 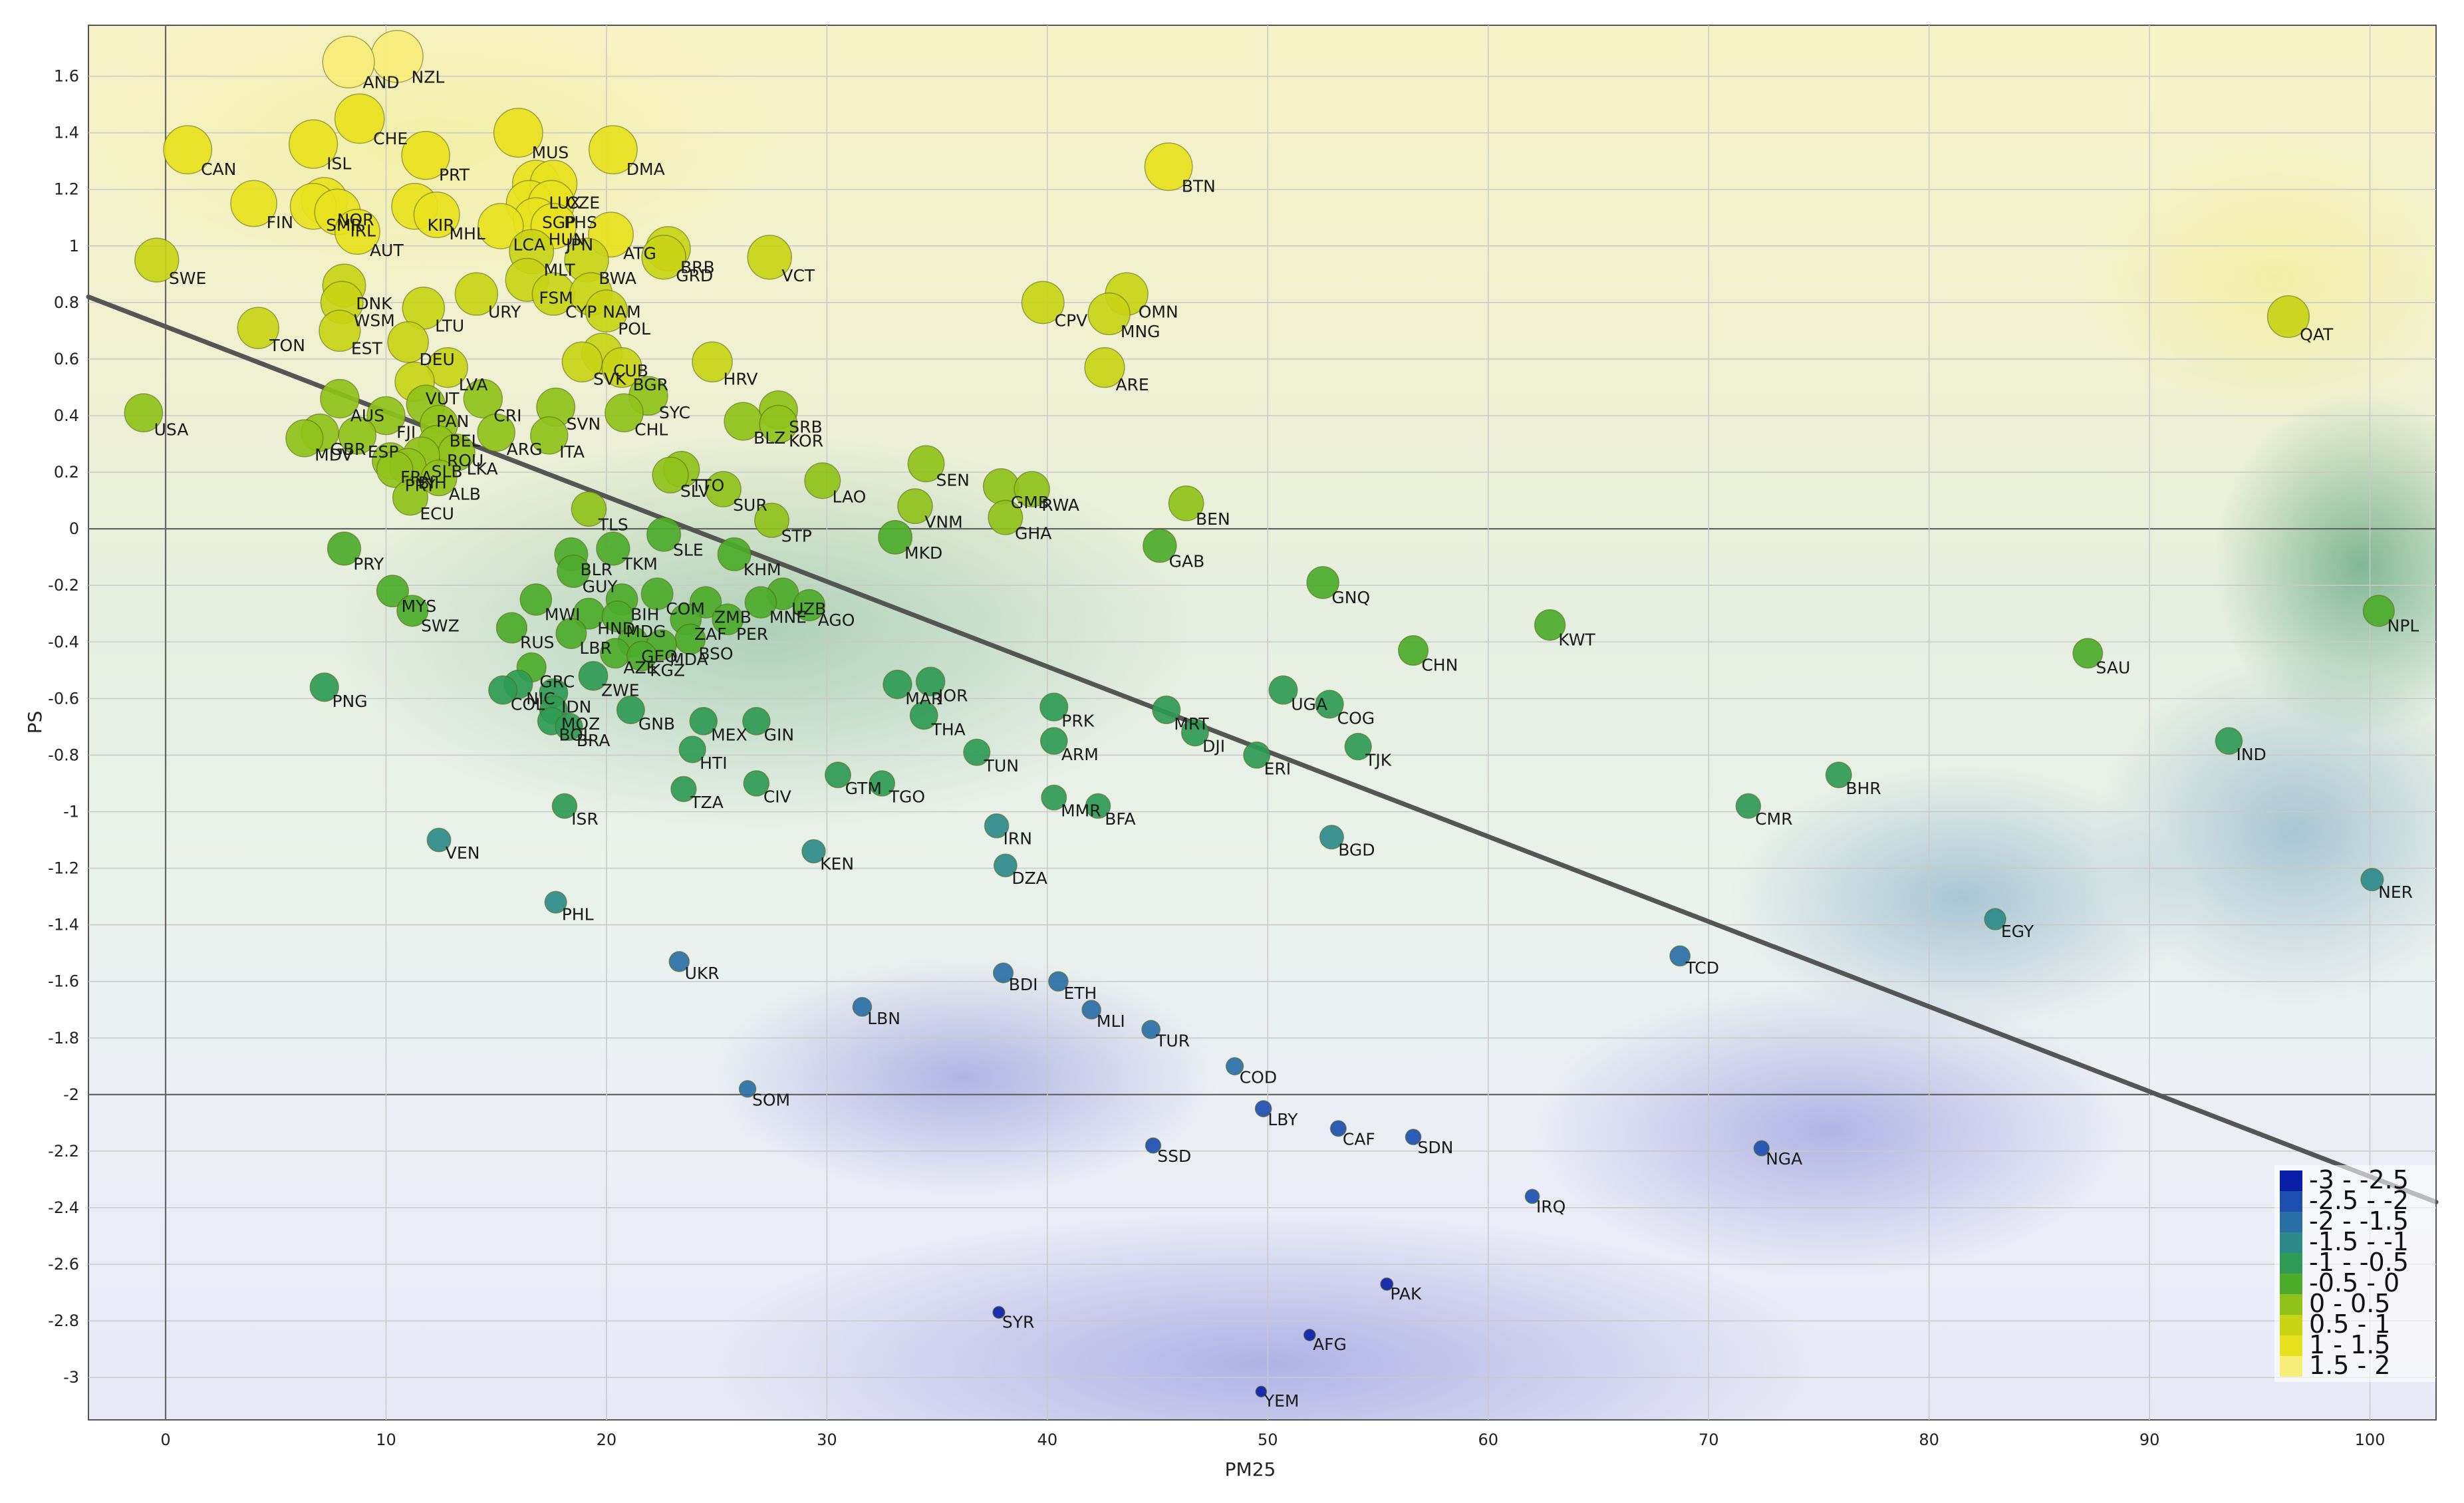 What do you see at coordinates (349, 701) in the screenshot?
I see `point-label: PNG` at bounding box center [349, 701].